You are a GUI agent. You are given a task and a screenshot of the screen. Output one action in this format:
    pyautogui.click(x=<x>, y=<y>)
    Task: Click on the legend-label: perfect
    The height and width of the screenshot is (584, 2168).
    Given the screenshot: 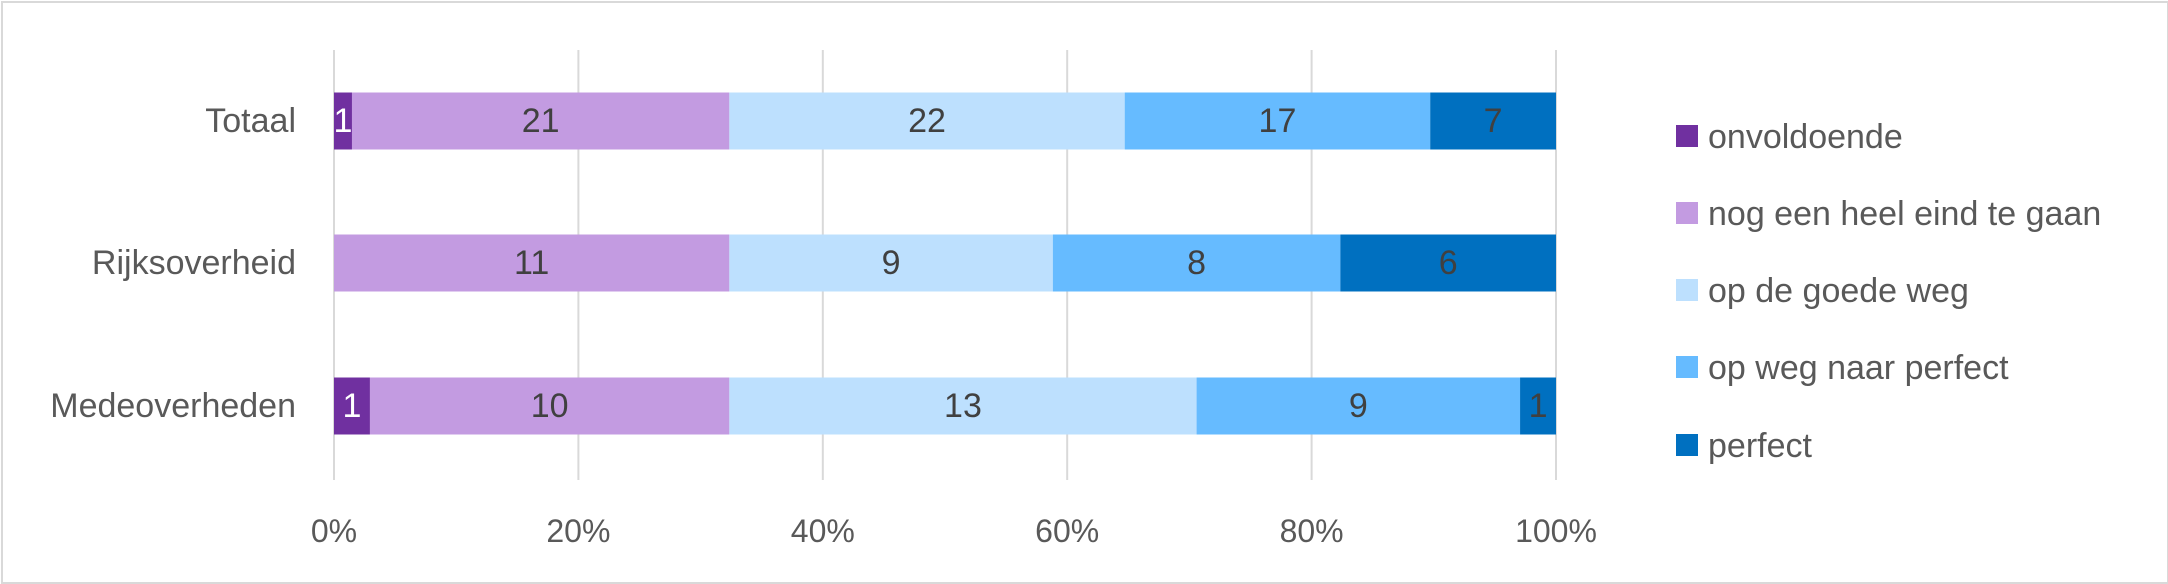 What is the action you would take?
    pyautogui.click(x=1760, y=446)
    